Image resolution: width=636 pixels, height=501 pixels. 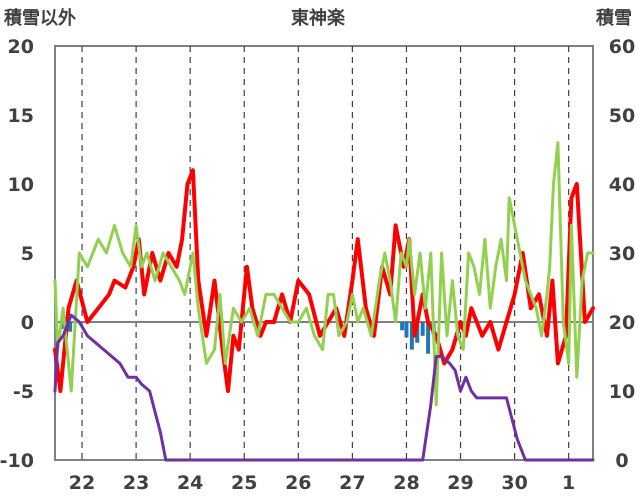 I want to click on left-tick-label: 20, so click(x=21, y=47).